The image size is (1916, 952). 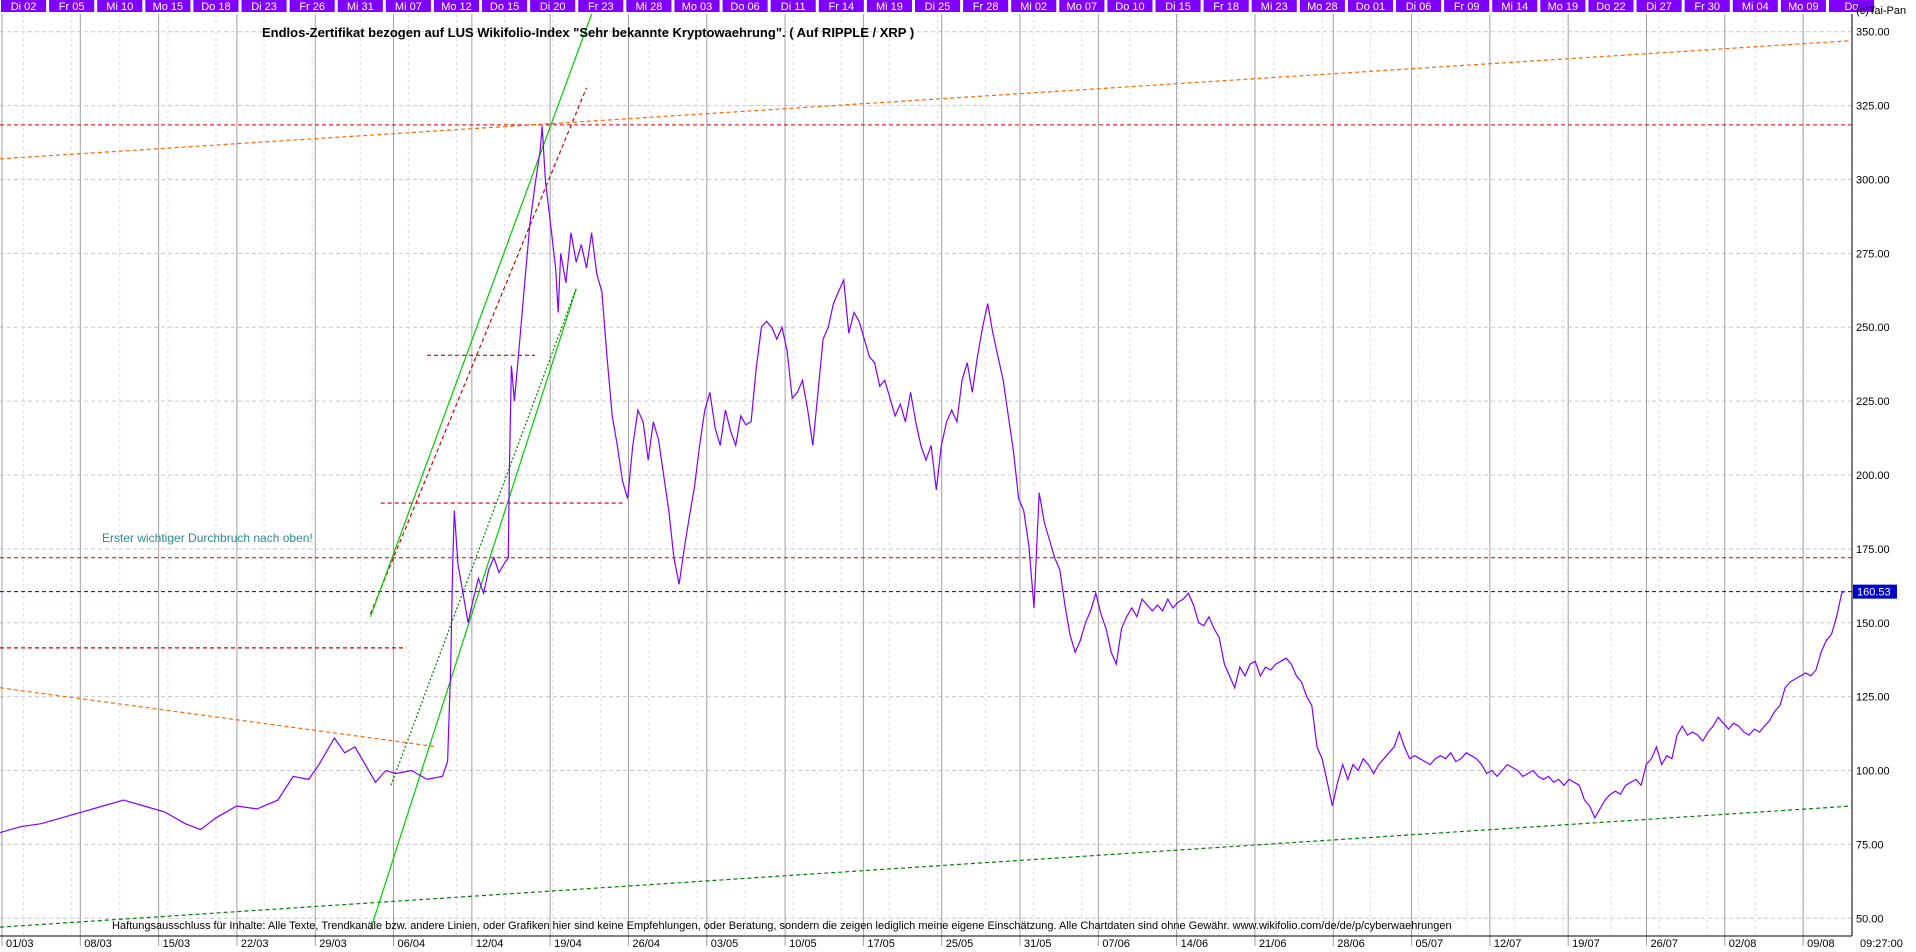 What do you see at coordinates (177, 944) in the screenshot?
I see `x-tick-label: 15/03` at bounding box center [177, 944].